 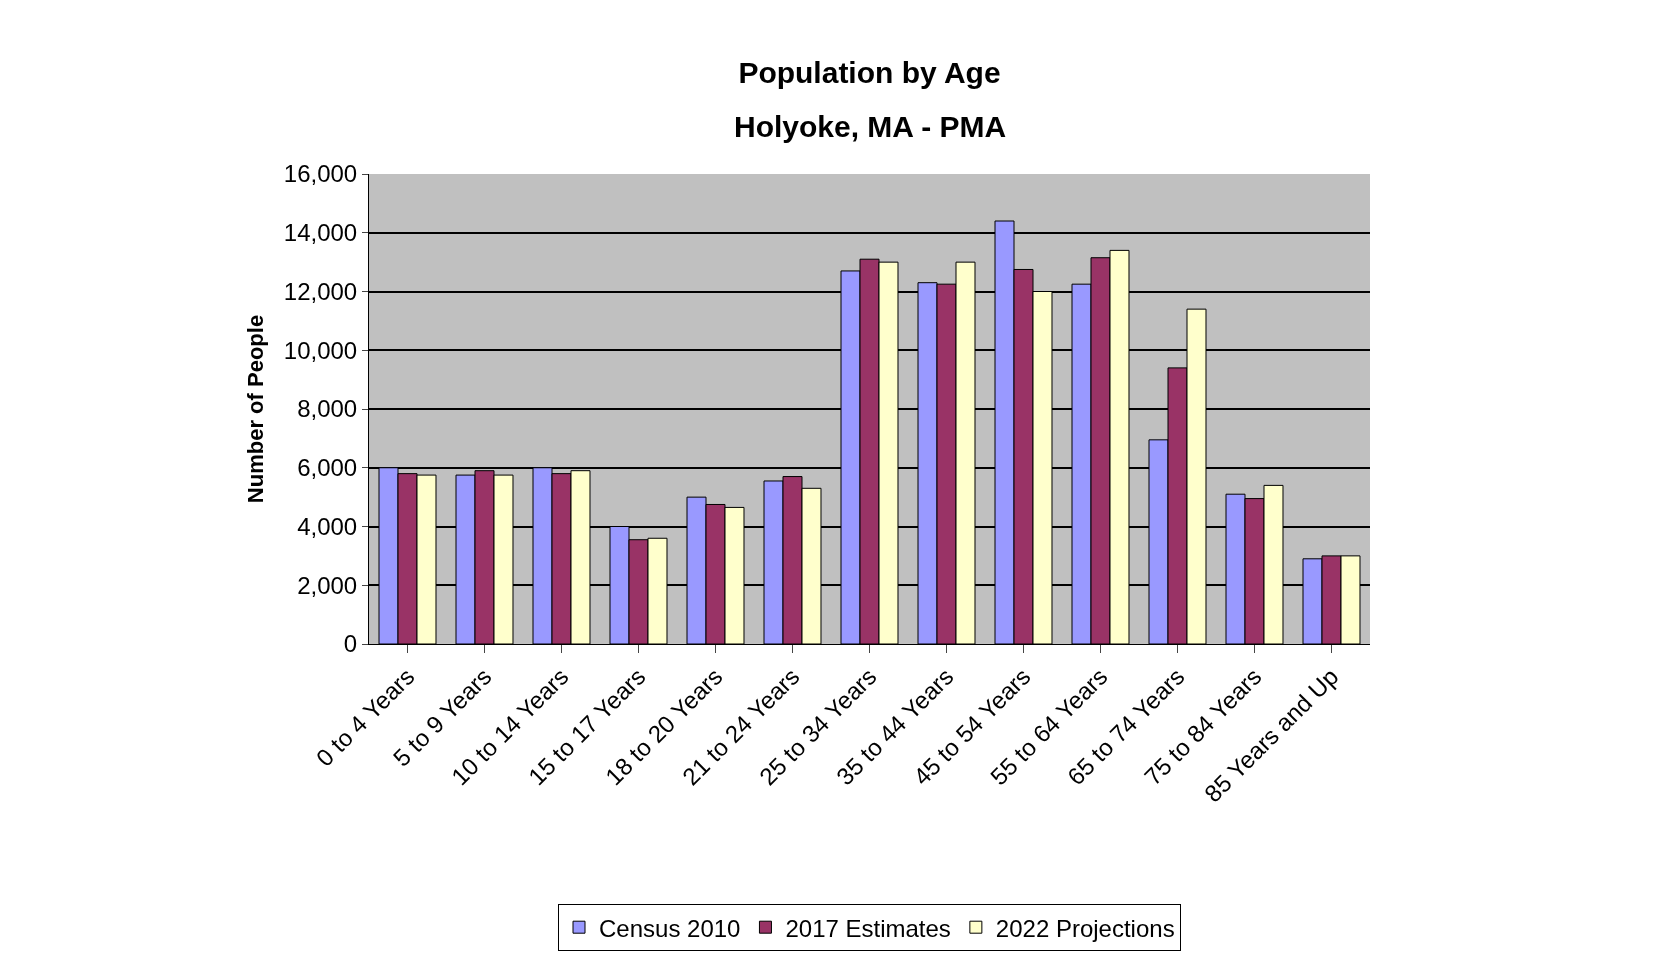 What do you see at coordinates (1085, 928) in the screenshot?
I see `legend-label: 2022 Projections` at bounding box center [1085, 928].